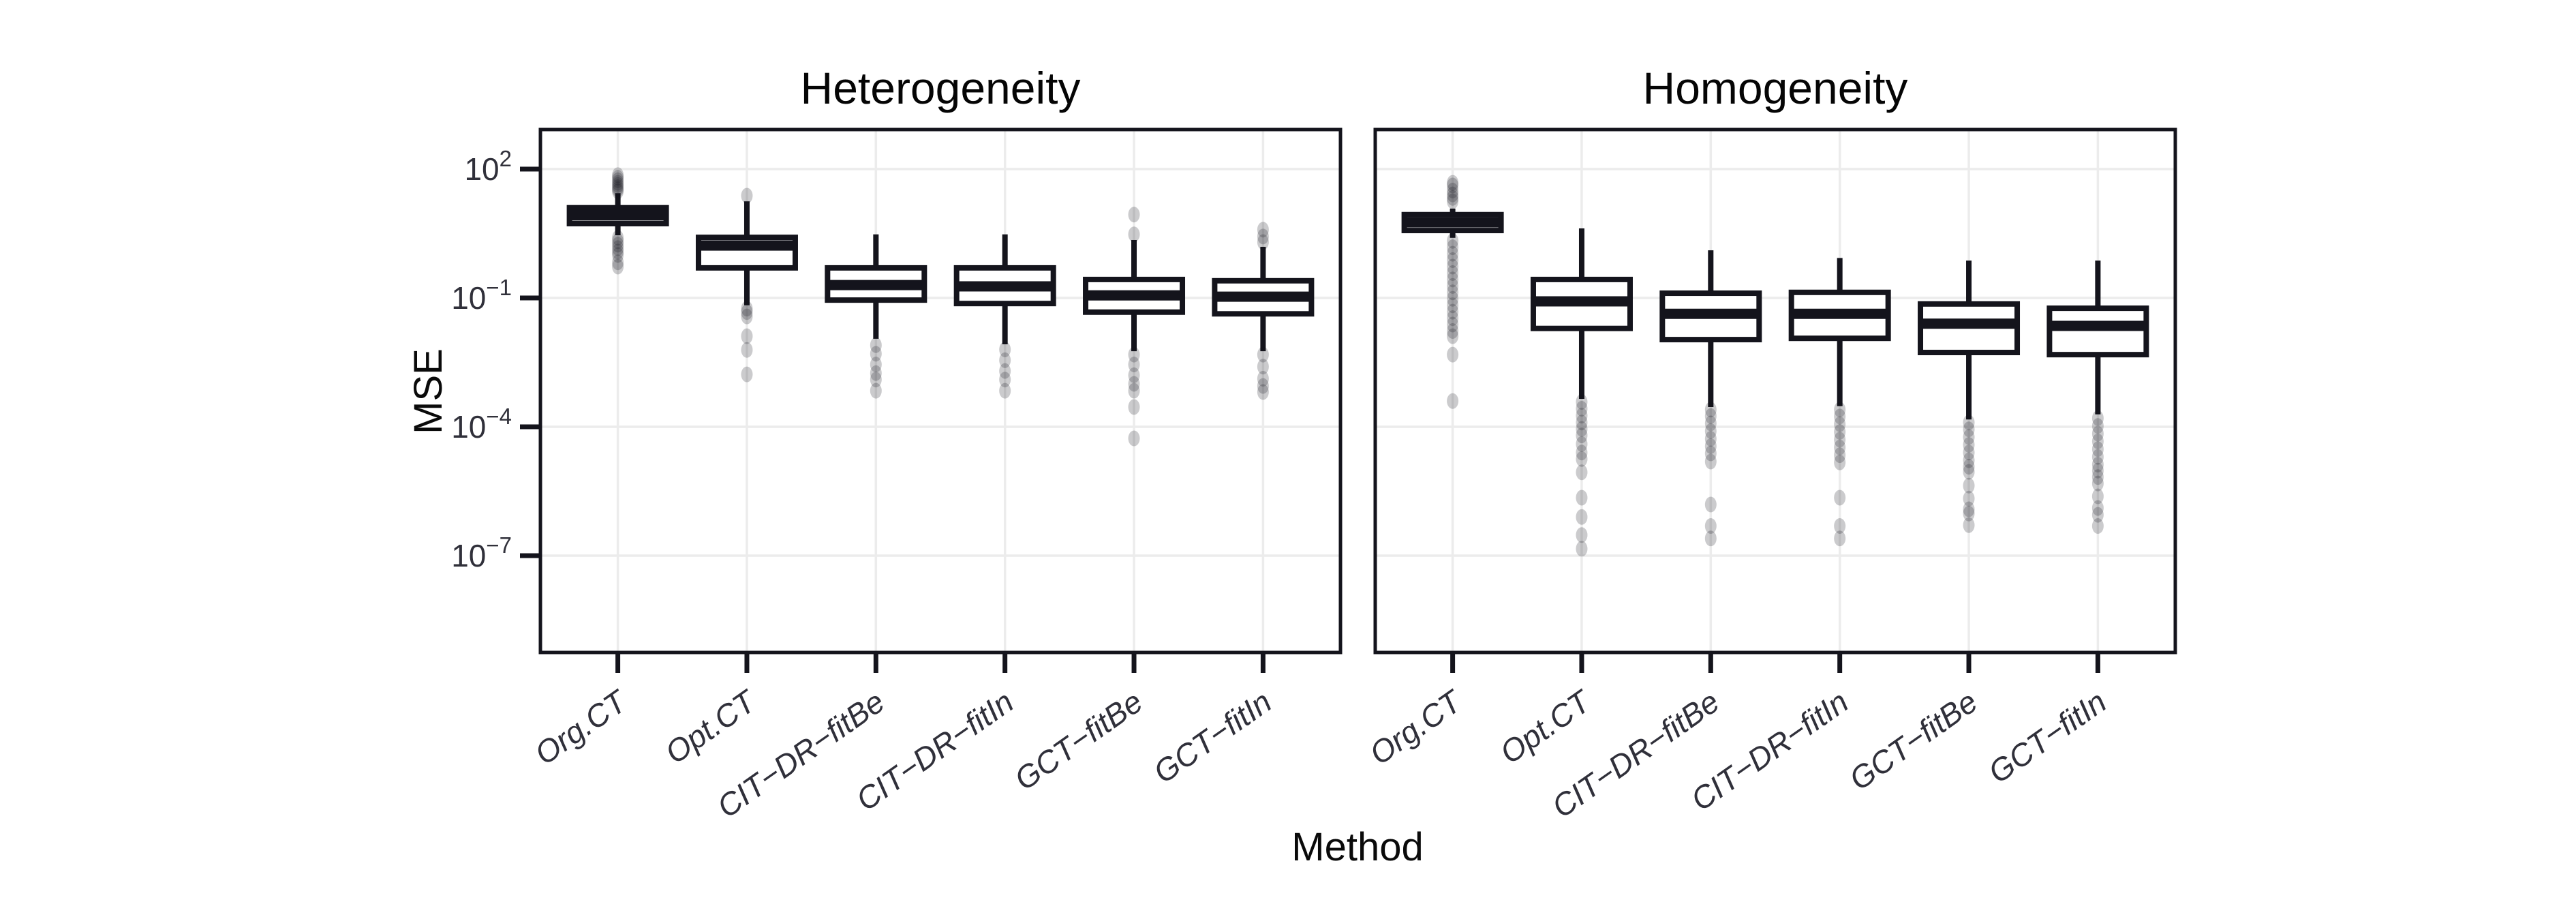 The height and width of the screenshot is (902, 2576). I want to click on y-tick-label-1e2: 10², so click(488, 166).